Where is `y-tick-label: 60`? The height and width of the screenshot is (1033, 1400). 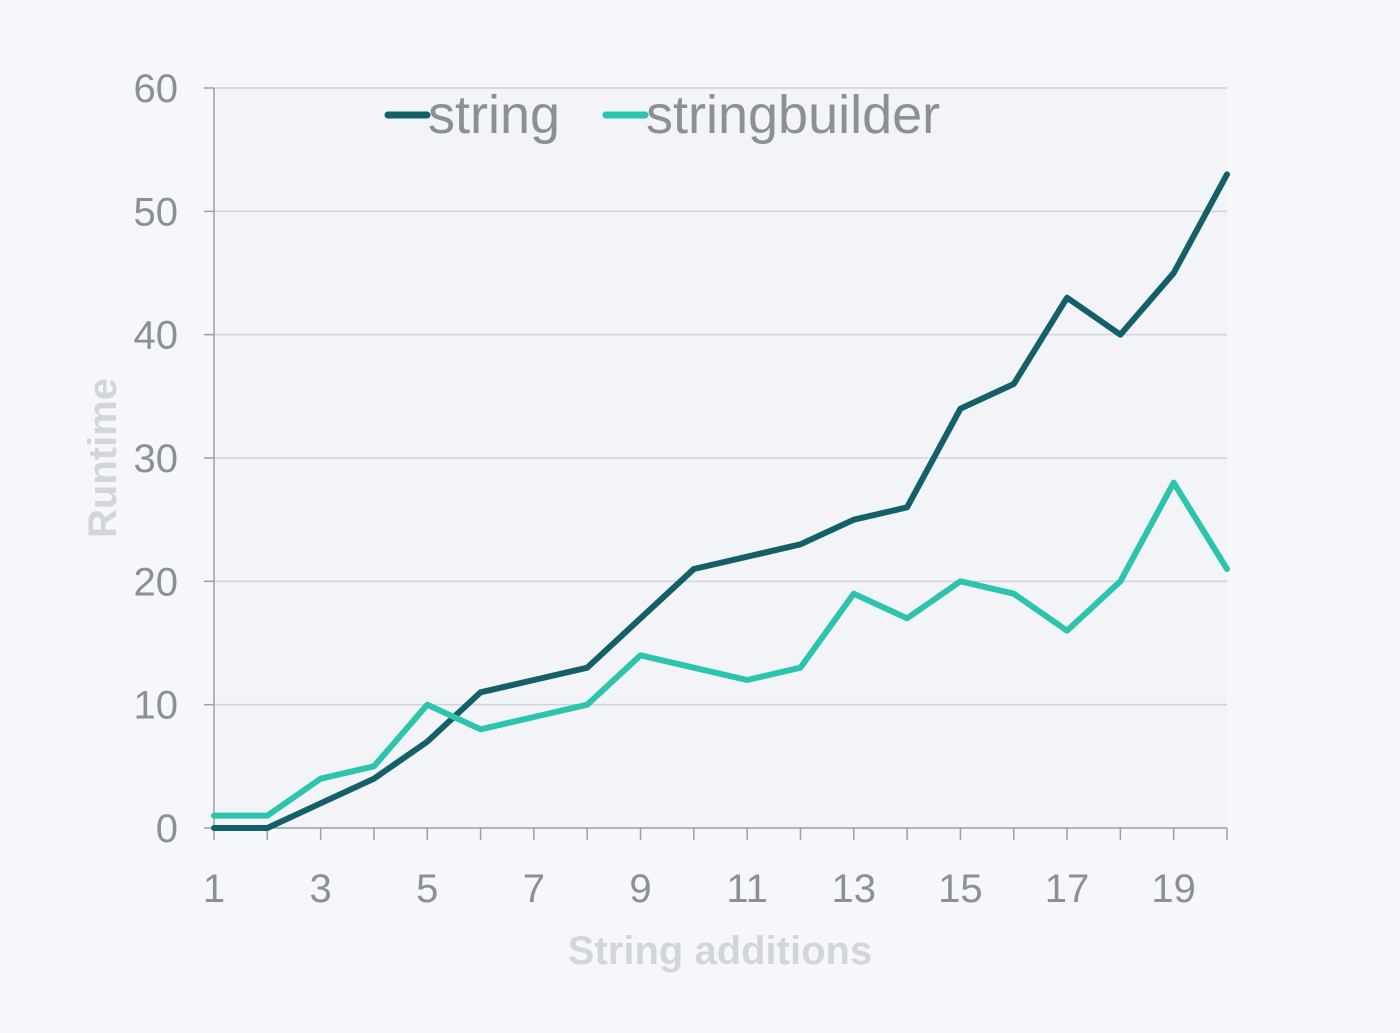
y-tick-label: 60 is located at coordinates (156, 89).